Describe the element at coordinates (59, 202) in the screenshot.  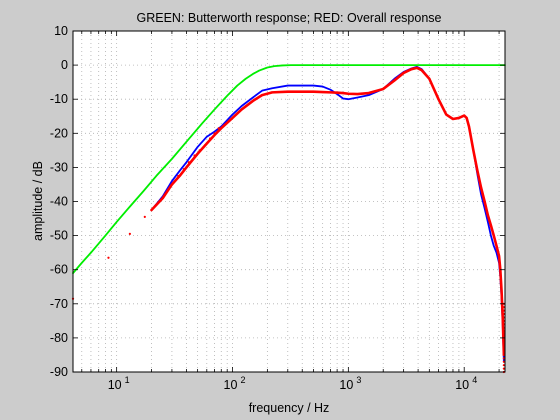
I see `y-tick-label: -40` at that location.